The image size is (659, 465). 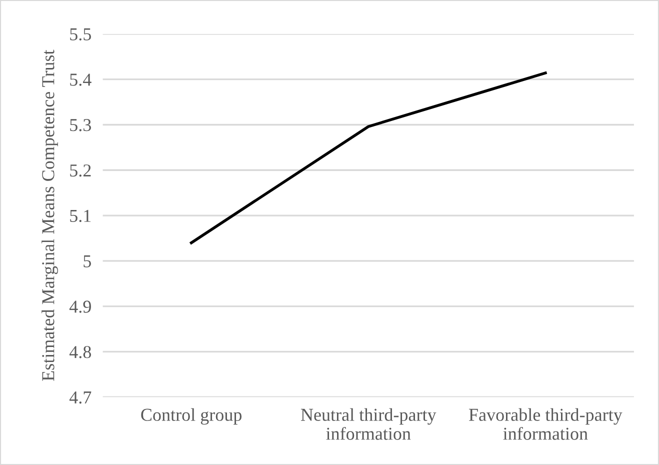 I want to click on y-tick-label: 4.7, so click(x=80, y=397).